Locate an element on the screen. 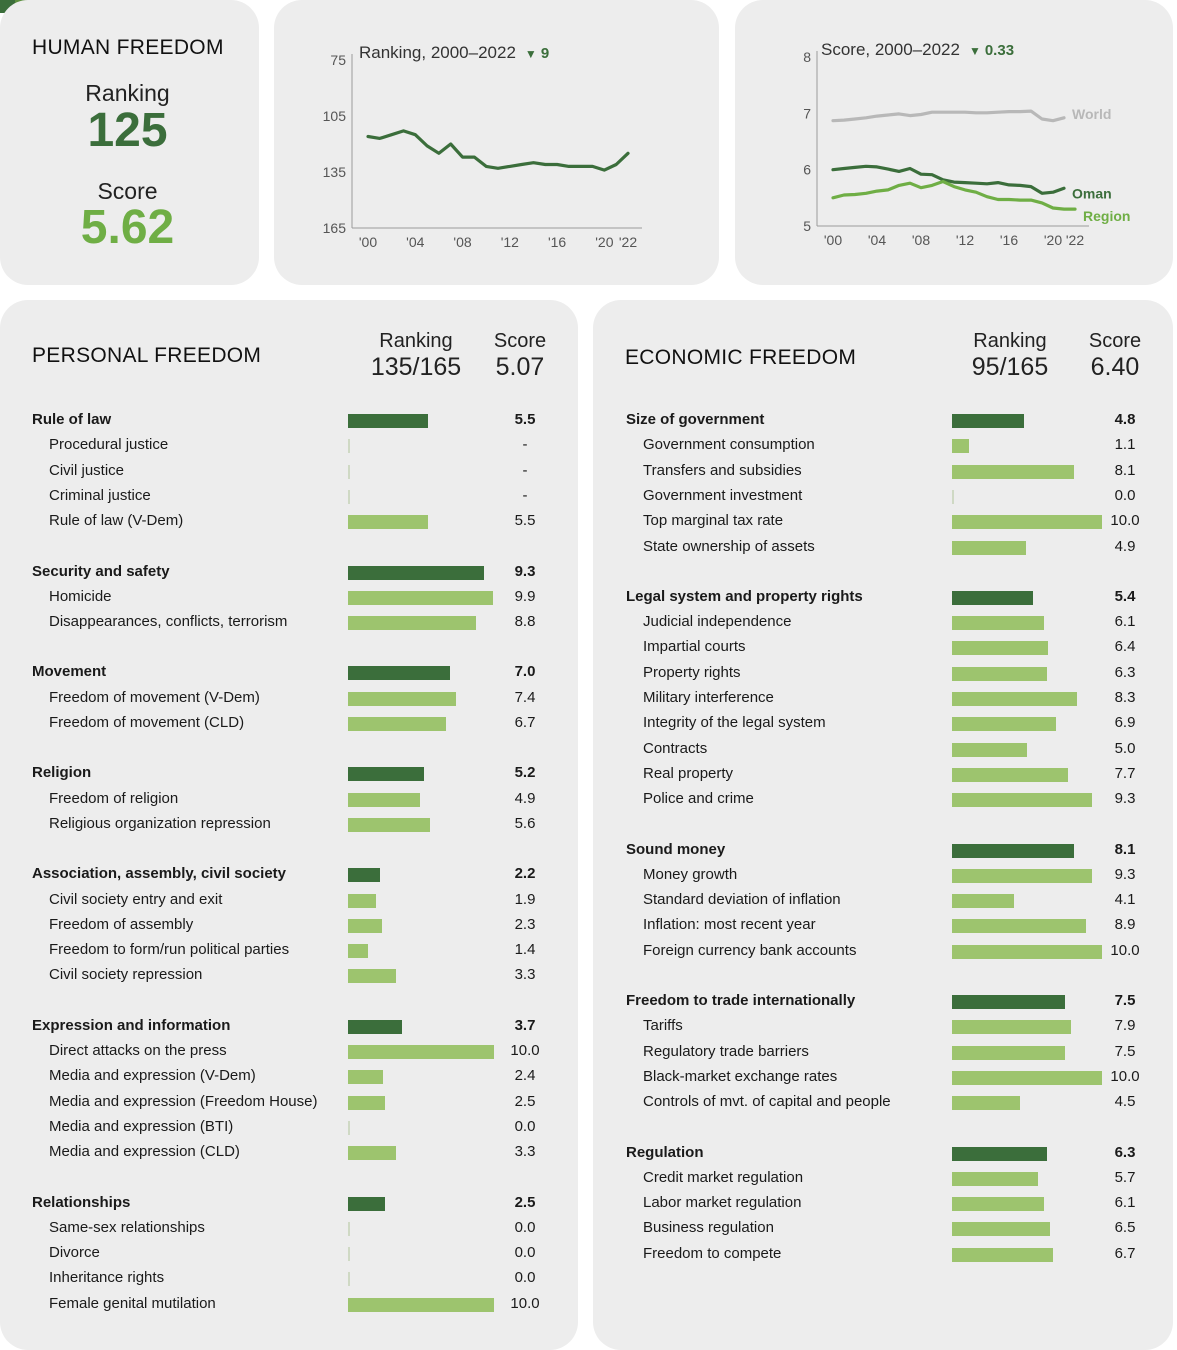 This screenshot has width=1177, height=1350. indicator-row: Contracts 5.0 is located at coordinates (885, 749).